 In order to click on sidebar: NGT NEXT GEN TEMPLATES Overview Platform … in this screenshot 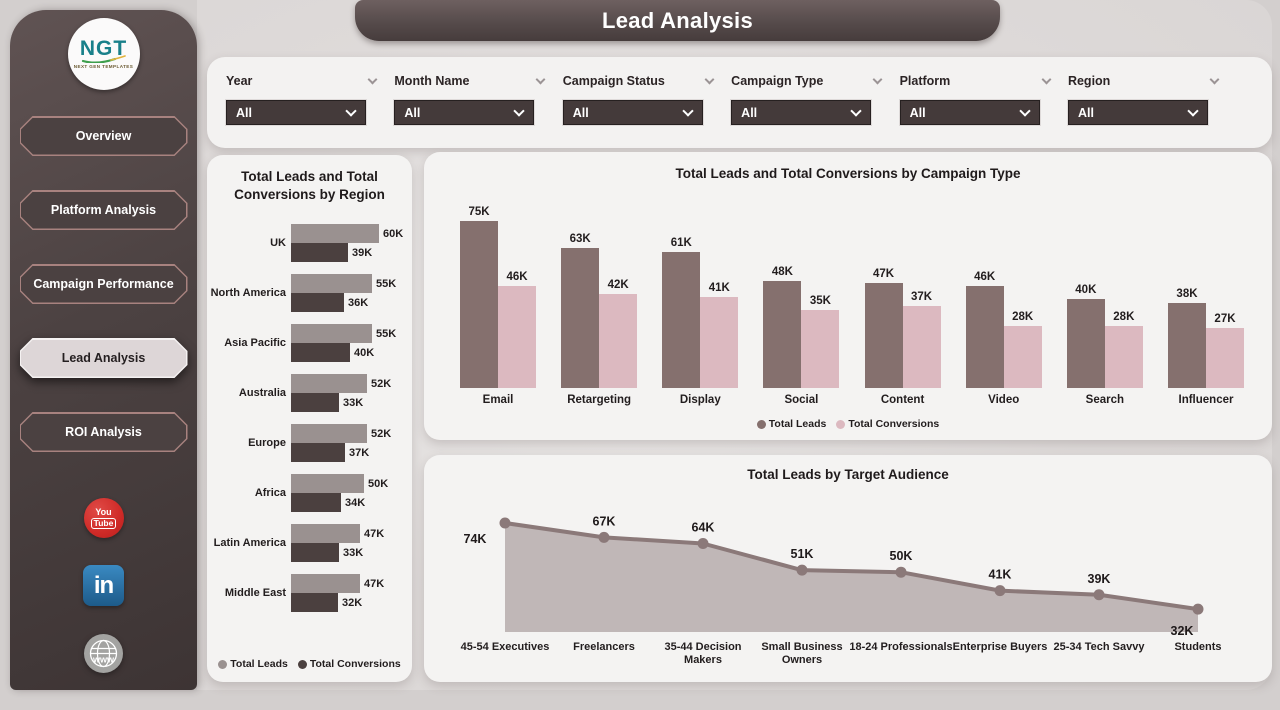, I will do `click(103, 350)`.